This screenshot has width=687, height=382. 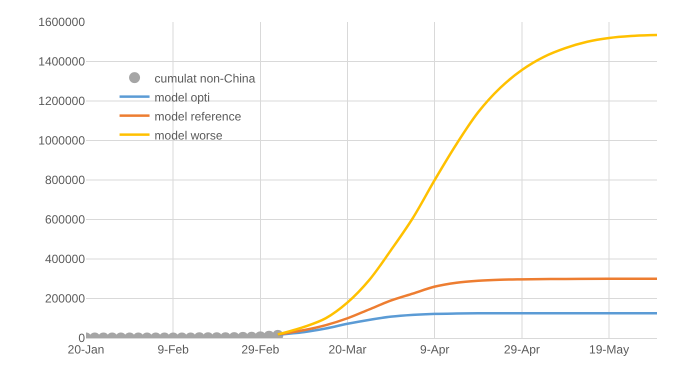 I want to click on legend-label: model worse, so click(x=188, y=135).